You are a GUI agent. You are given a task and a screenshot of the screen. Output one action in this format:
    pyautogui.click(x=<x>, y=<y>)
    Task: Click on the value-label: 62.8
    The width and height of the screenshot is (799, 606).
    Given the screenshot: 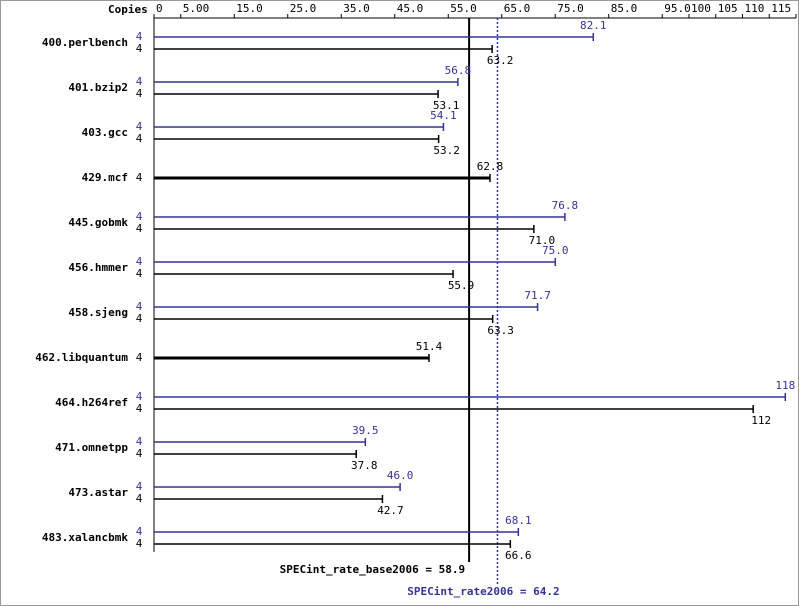 What is the action you would take?
    pyautogui.click(x=490, y=166)
    